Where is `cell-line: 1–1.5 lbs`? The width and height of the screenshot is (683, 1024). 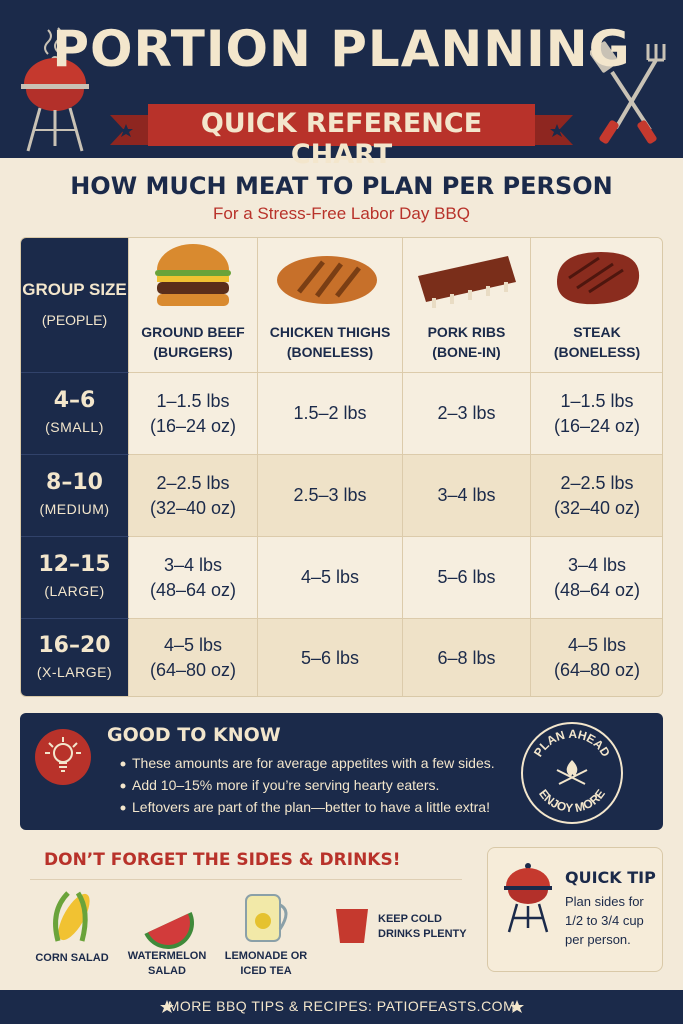
cell-line: 1–1.5 lbs is located at coordinates (597, 400).